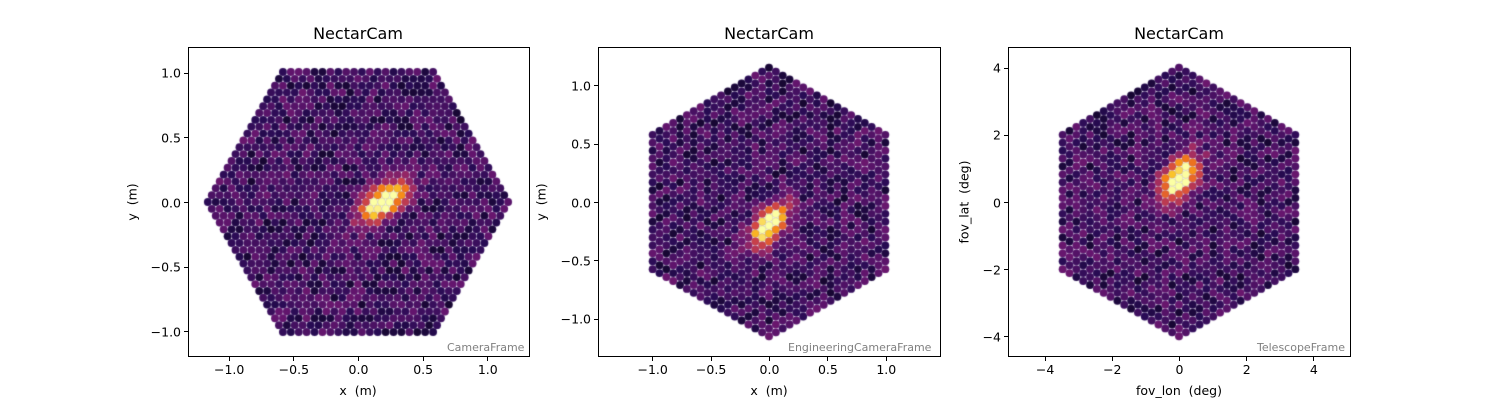  Describe the element at coordinates (769, 390) in the screenshot. I see `panel-2-xlabel: x (m)` at that location.